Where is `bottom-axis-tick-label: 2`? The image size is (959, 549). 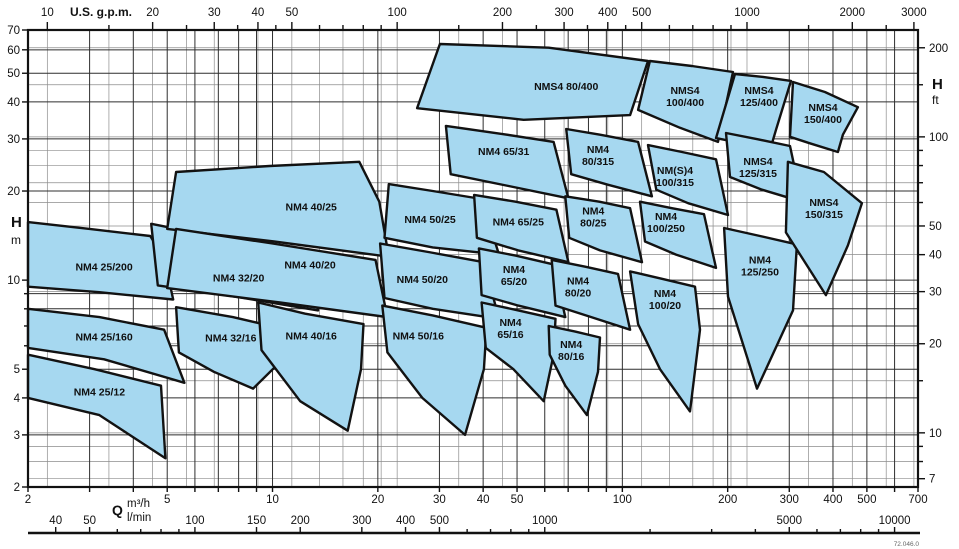
bottom-axis-tick-label: 2 is located at coordinates (28, 500).